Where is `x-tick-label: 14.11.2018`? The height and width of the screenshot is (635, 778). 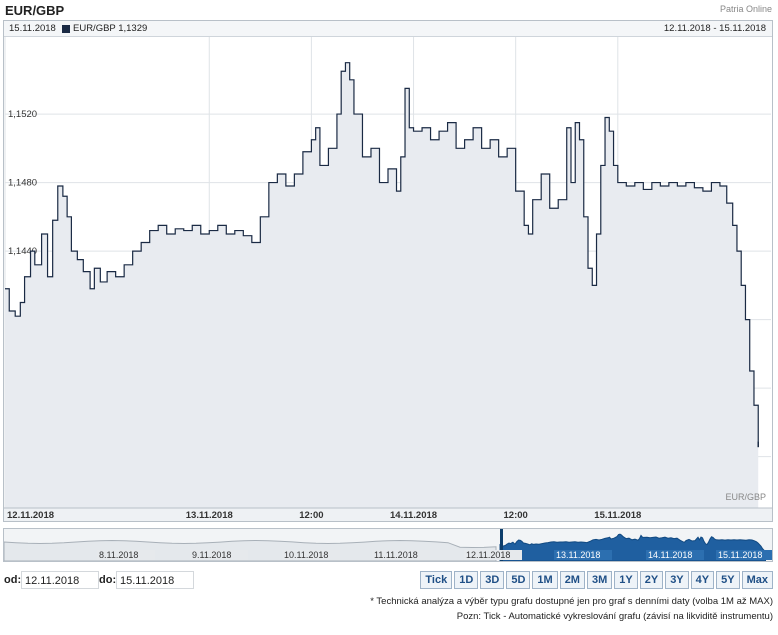
x-tick-label: 14.11.2018 is located at coordinates (413, 515).